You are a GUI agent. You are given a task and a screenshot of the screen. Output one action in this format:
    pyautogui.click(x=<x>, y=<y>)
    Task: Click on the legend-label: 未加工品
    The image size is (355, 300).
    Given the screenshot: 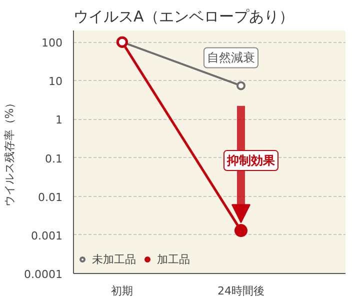 What is the action you would take?
    pyautogui.click(x=114, y=259)
    